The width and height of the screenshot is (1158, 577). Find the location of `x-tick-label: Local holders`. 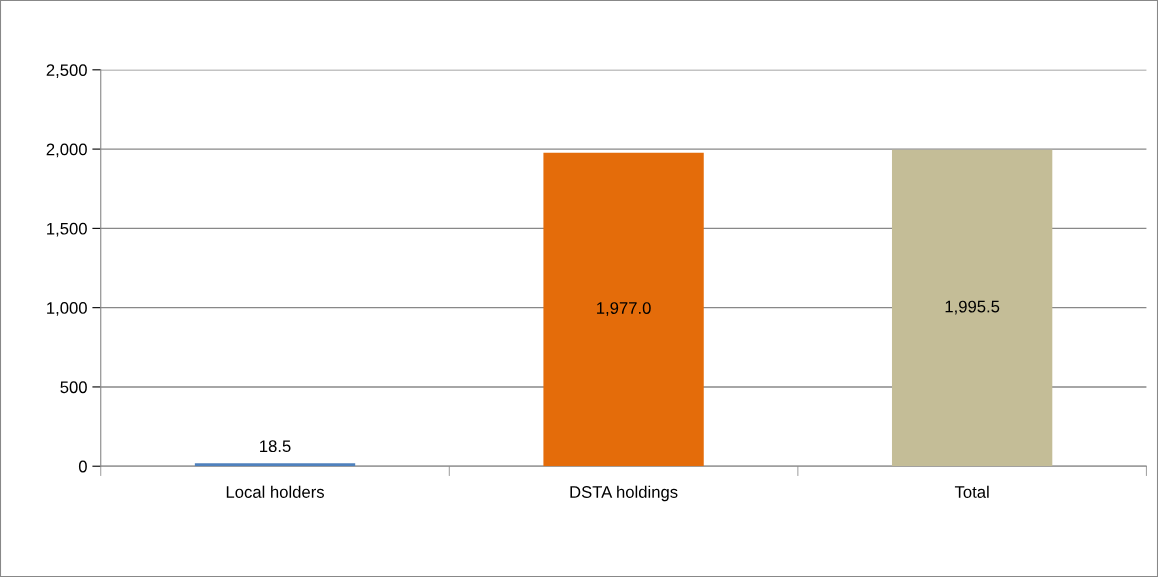

x-tick-label: Local holders is located at coordinates (275, 491).